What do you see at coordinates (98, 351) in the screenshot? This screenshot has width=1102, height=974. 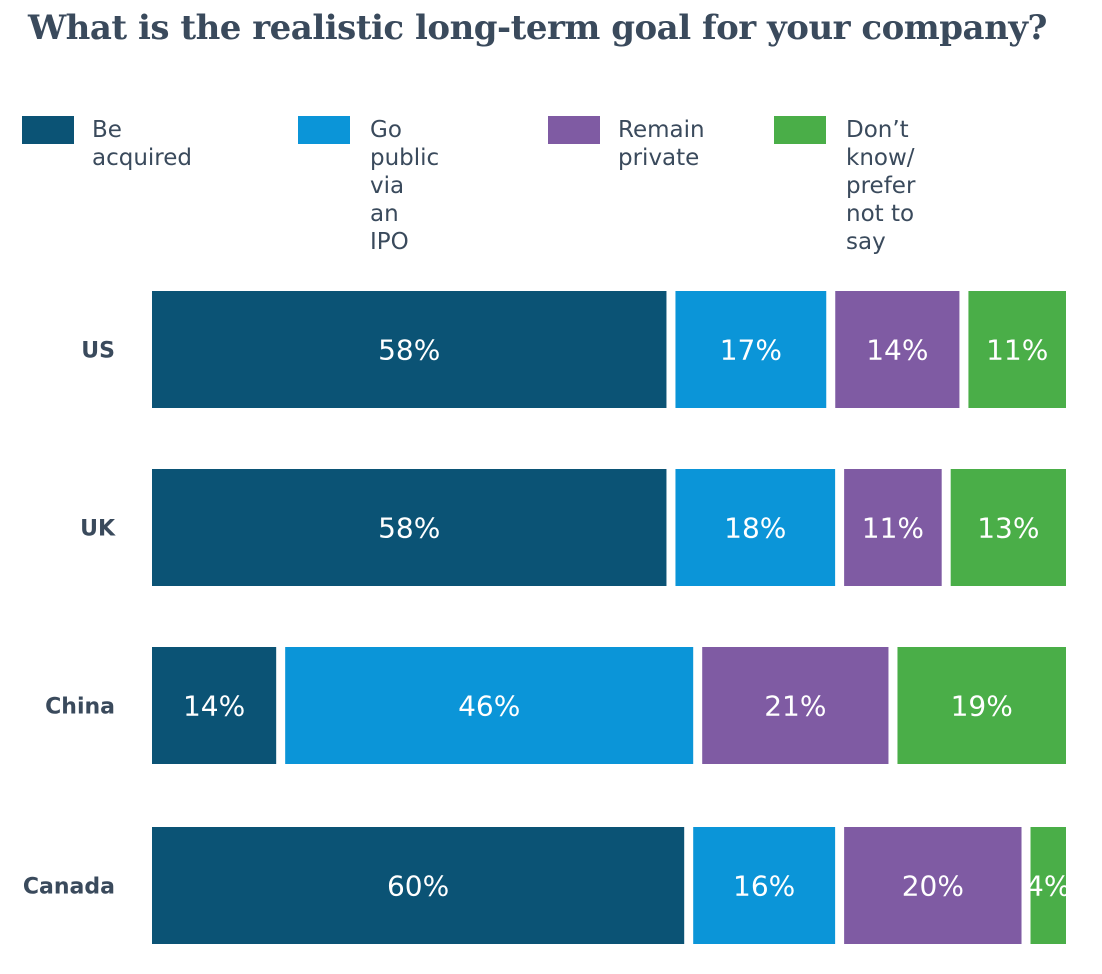 I see `category-label-us: US` at bounding box center [98, 351].